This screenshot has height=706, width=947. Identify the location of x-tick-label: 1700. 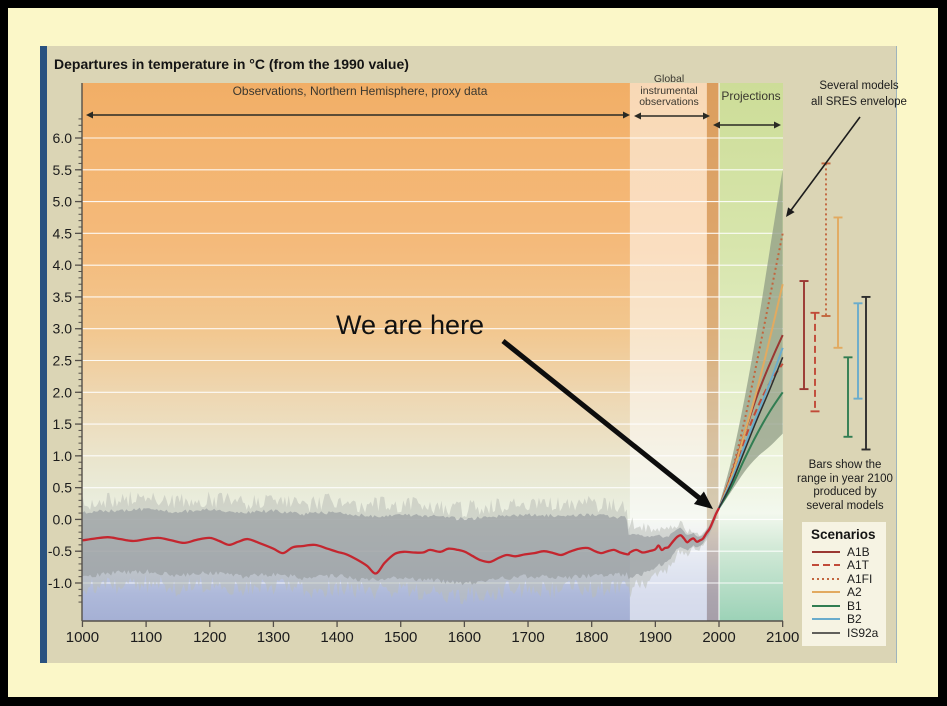
(527, 637).